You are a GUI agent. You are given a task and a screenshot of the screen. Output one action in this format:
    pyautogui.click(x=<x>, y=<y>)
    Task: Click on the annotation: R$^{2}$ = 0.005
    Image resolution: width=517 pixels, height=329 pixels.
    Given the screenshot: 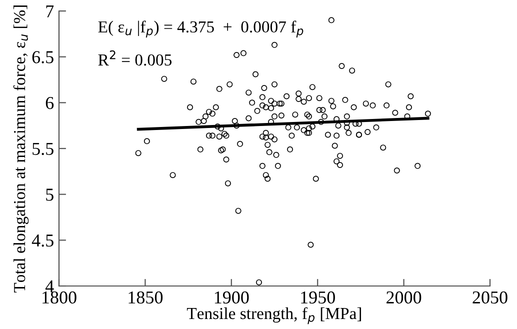 What is the action you would take?
    pyautogui.click(x=135, y=58)
    